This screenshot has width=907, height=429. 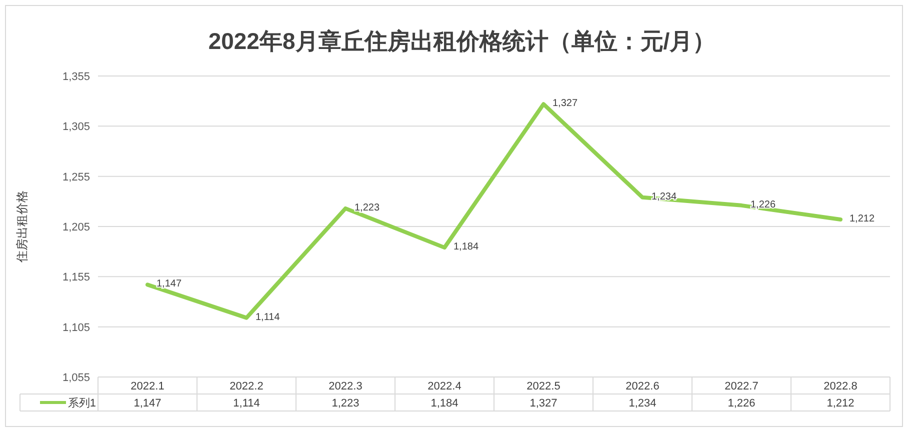 I want to click on x-tick-label: 2022.4, so click(x=445, y=386).